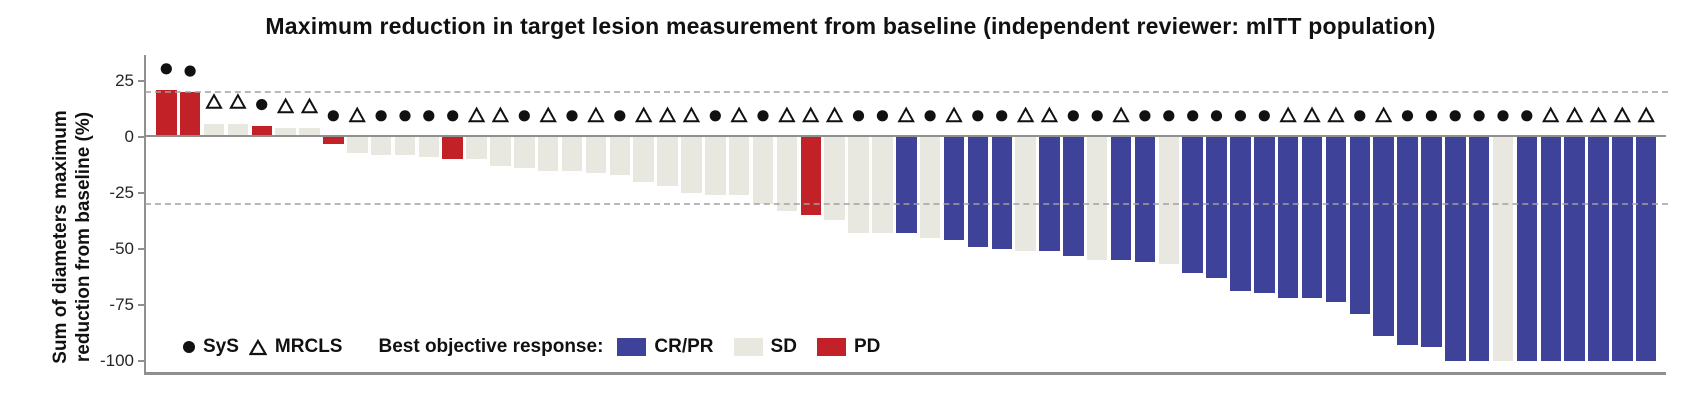 The width and height of the screenshot is (1701, 405). I want to click on y-tick-label: -75, so click(121, 304).